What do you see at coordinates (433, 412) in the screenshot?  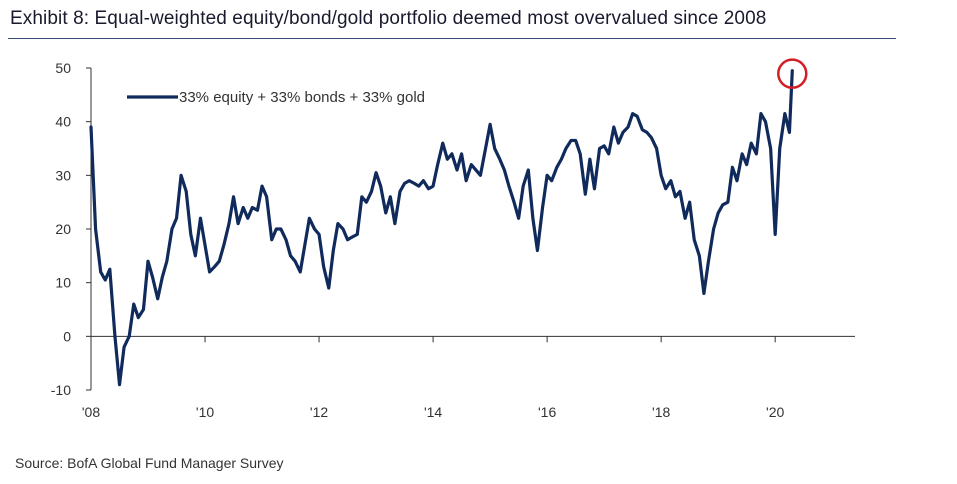 I see `x-tick-label: '14` at bounding box center [433, 412].